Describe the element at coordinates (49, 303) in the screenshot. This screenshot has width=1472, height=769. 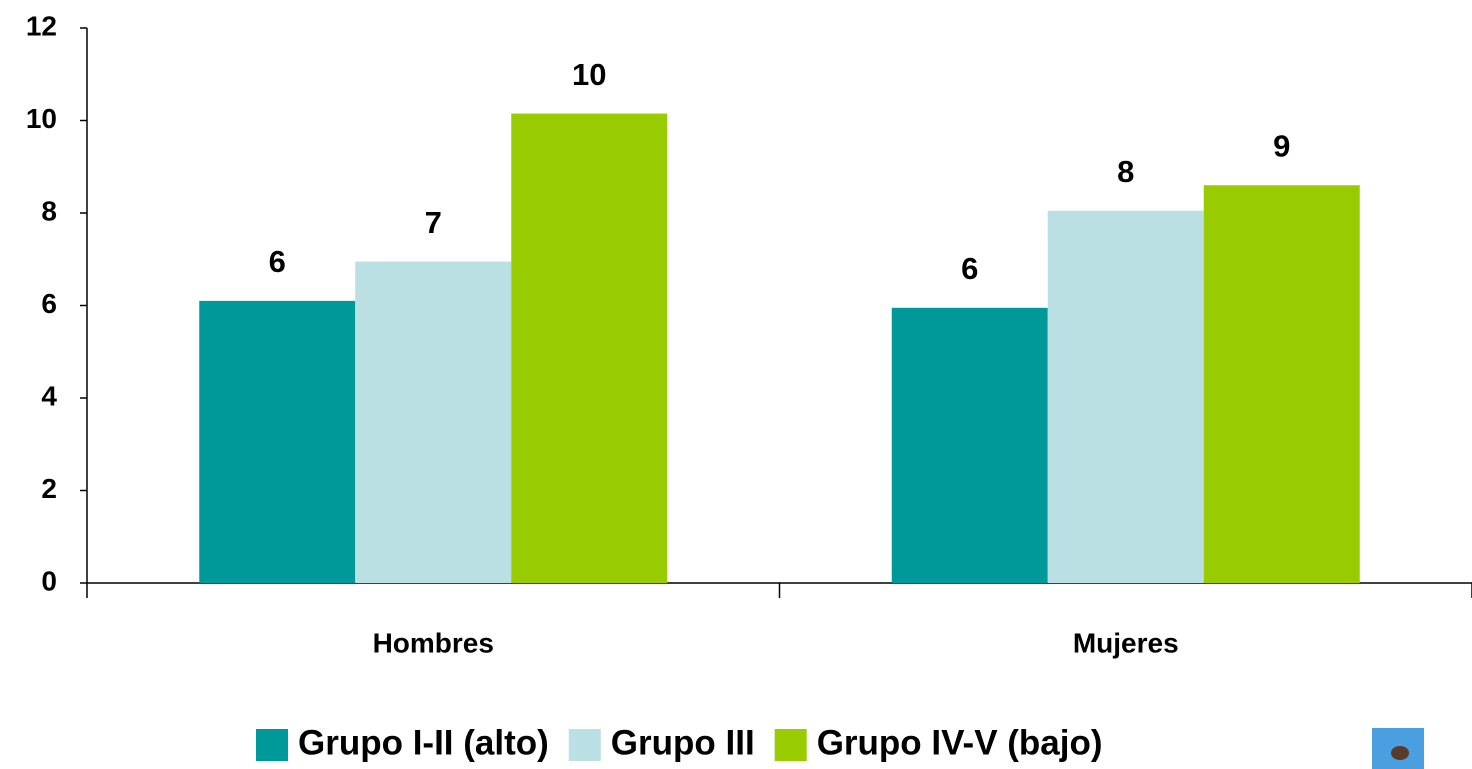
I see `y-tick-label: 6` at that location.